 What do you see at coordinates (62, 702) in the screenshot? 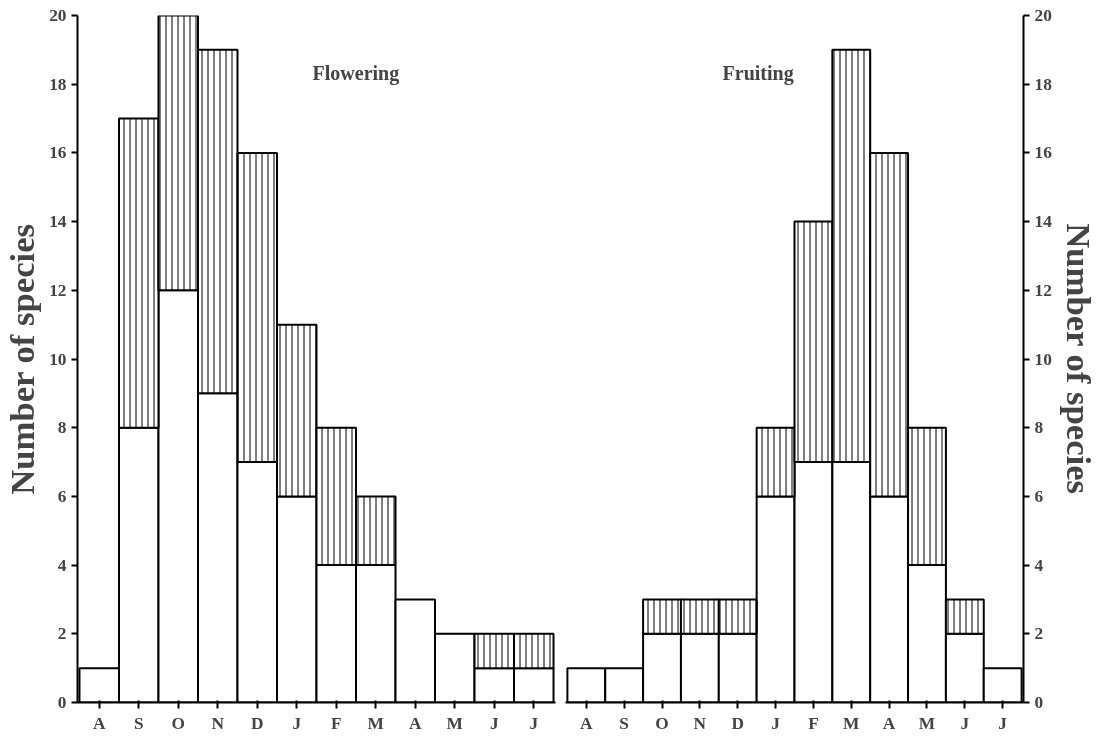
I see `y-tick-label: 0` at bounding box center [62, 702].